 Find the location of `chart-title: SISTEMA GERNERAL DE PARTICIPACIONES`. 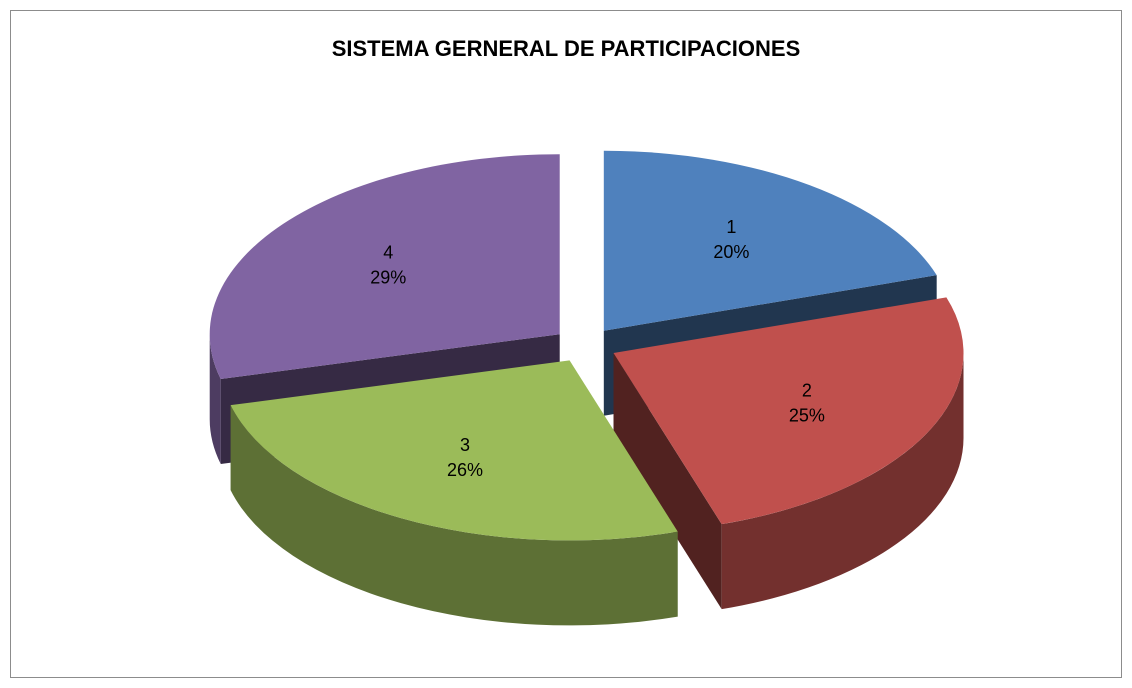

chart-title: SISTEMA GERNERAL DE PARTICIPACIONES is located at coordinates (566, 48).